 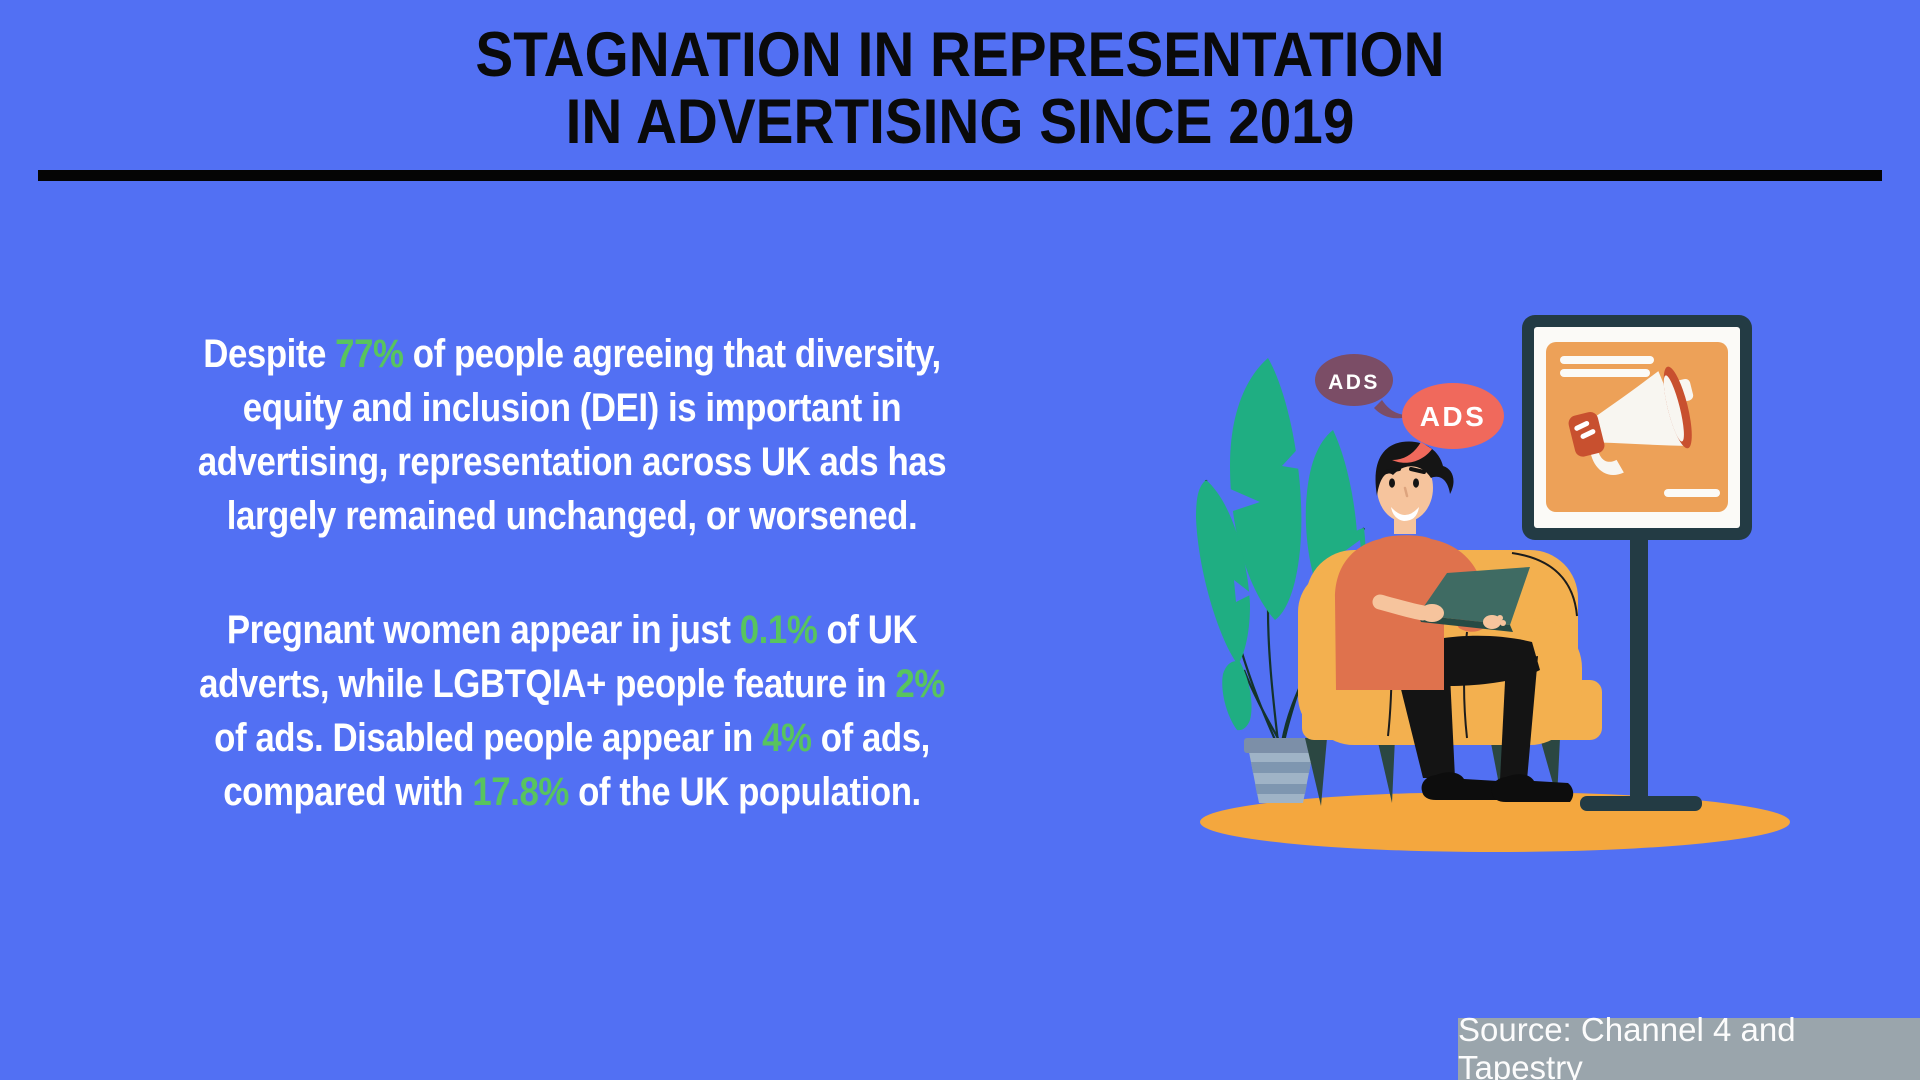 What do you see at coordinates (787, 738) in the screenshot?
I see `stat-4-percent: 4%` at bounding box center [787, 738].